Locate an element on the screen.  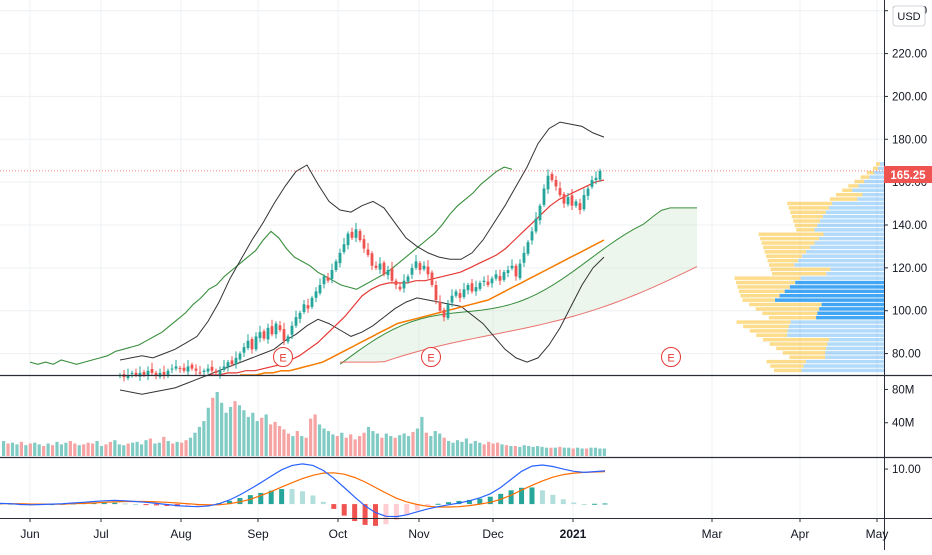
ichimoku-cloud is located at coordinates (518, 286).